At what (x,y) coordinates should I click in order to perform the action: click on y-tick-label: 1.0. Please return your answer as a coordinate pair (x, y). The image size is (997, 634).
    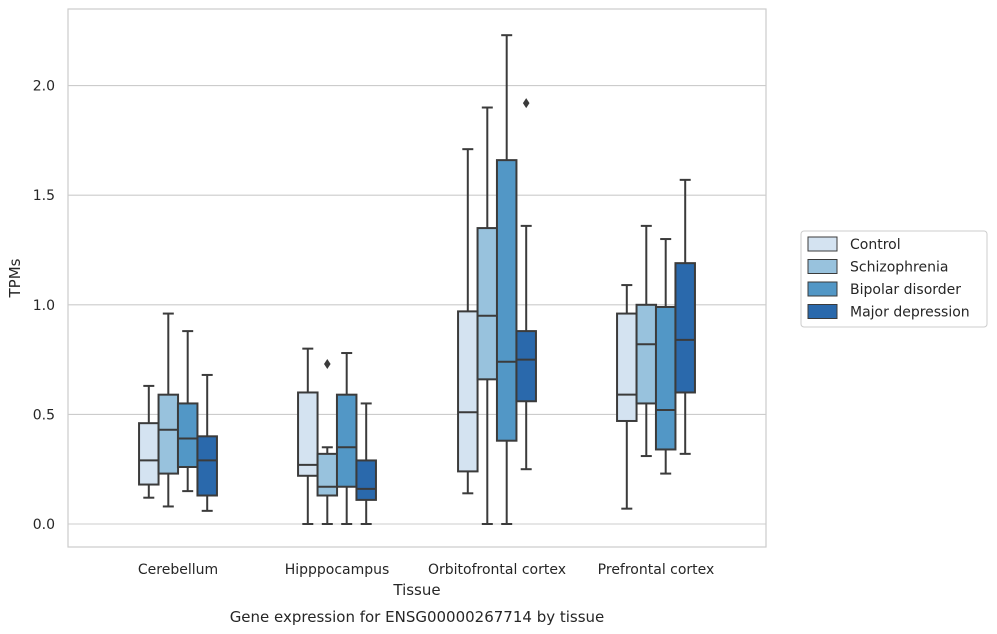
    Looking at the image, I should click on (44, 306).